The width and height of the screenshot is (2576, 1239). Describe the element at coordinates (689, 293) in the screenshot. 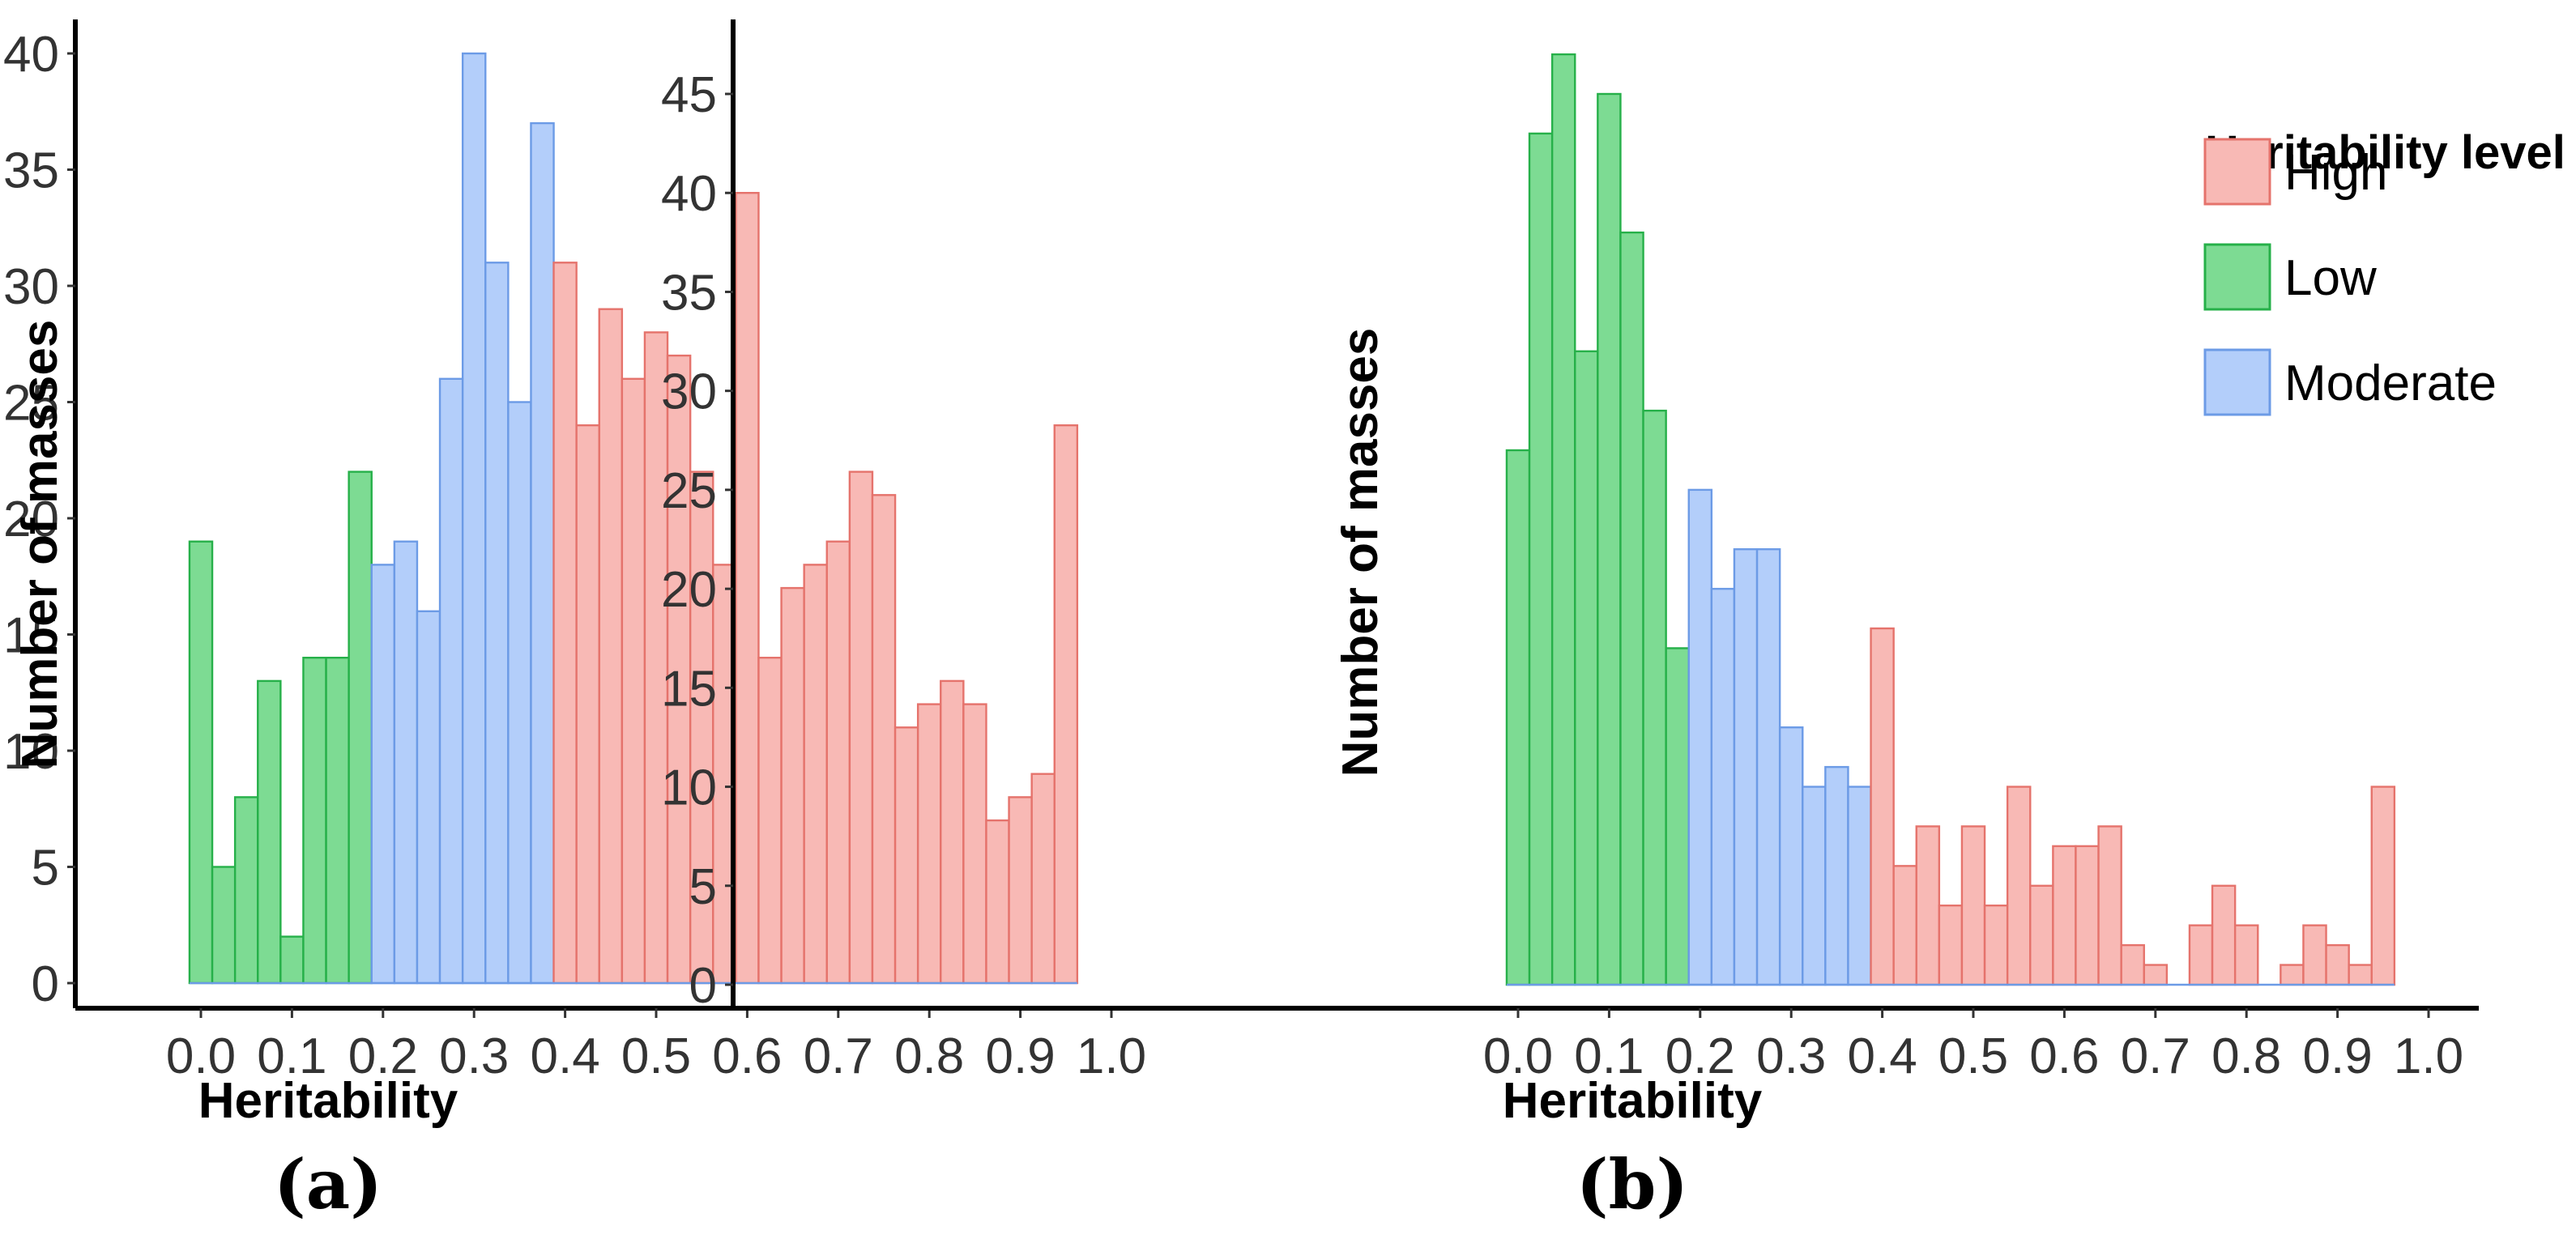

I see `panel-b-ytick-label: 35` at that location.